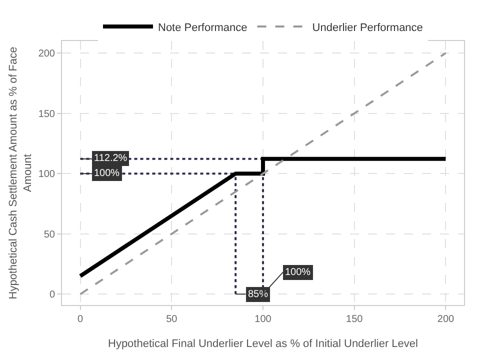 Image resolution: width=480 pixels, height=360 pixels. What do you see at coordinates (367, 28) in the screenshot?
I see `legend-label: Underlier Performance` at bounding box center [367, 28].